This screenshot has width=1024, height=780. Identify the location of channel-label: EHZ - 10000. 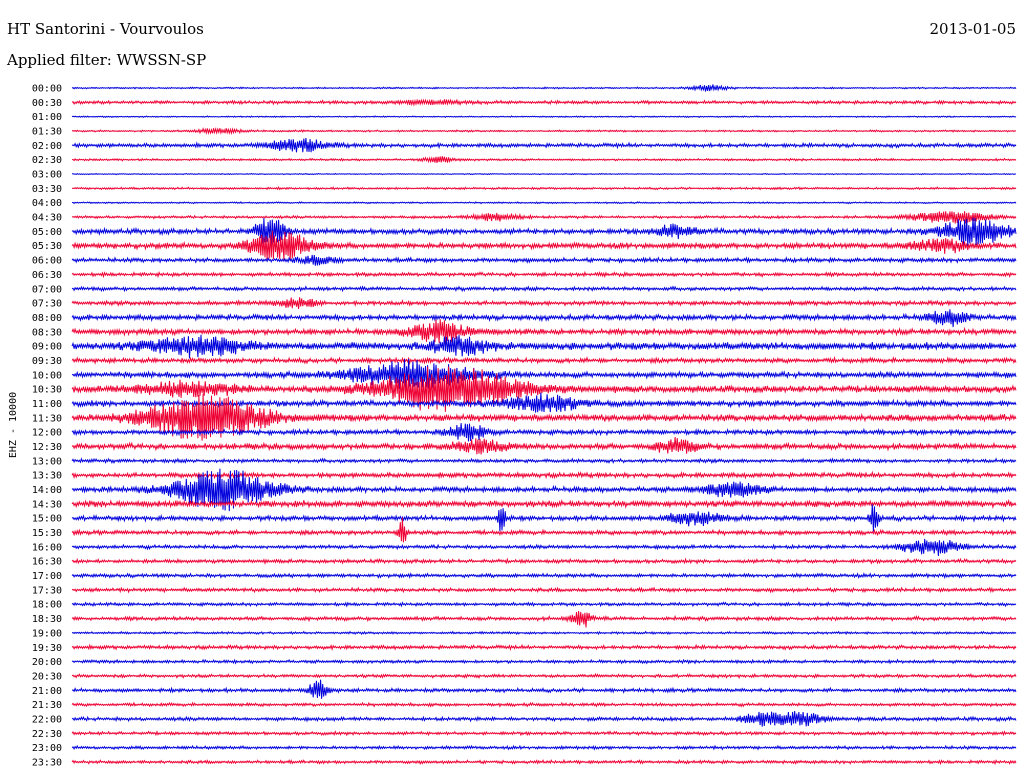
(13, 425).